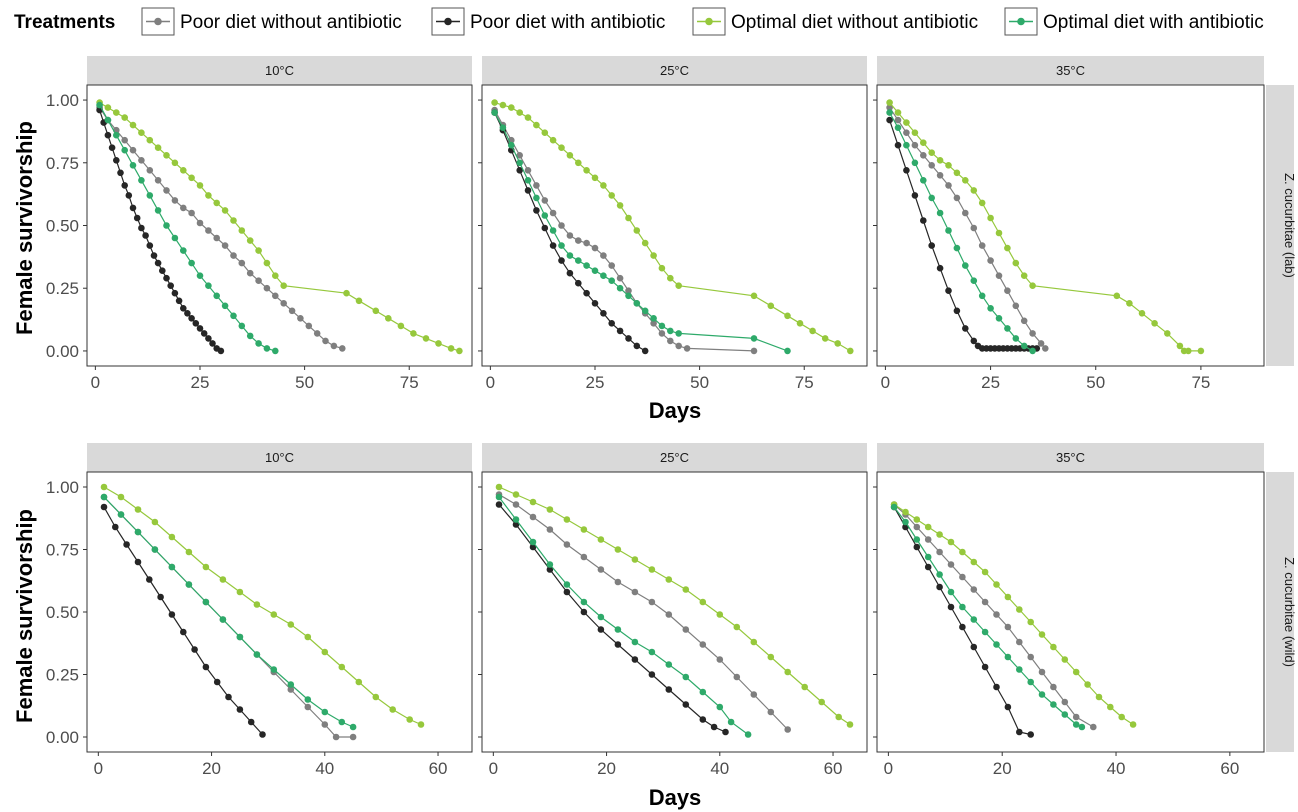 The height and width of the screenshot is (812, 1298). I want to click on series-optimal-diet-with-antibiotic, so click(623, 615).